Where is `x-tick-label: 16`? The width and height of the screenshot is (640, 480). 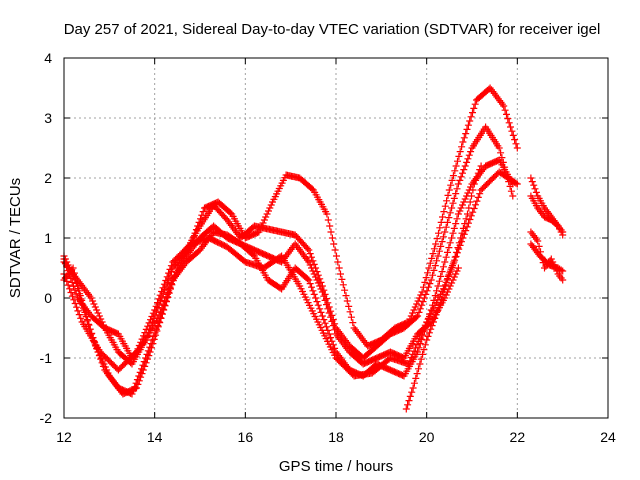 x-tick-label: 16 is located at coordinates (246, 437).